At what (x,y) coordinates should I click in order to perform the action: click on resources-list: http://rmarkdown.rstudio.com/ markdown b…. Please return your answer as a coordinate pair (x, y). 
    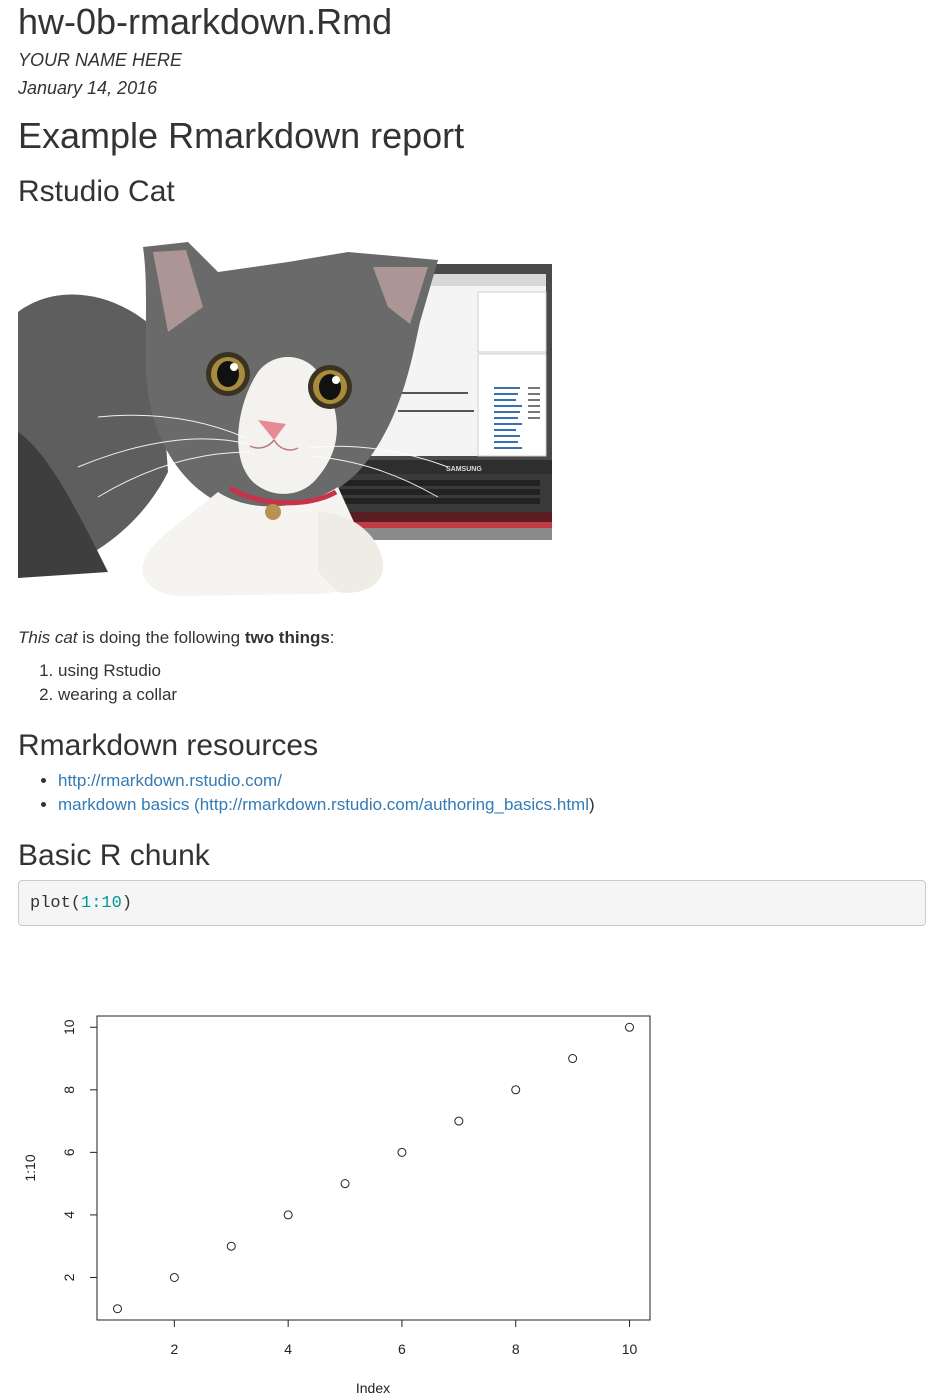
    Looking at the image, I should click on (297, 793).